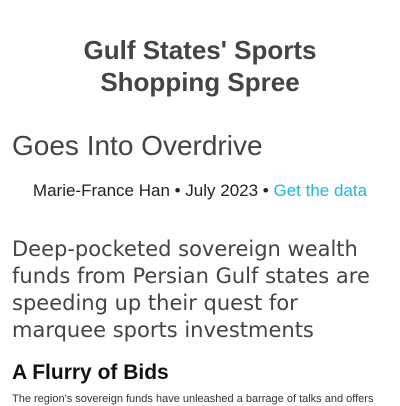  I want to click on data-link: Get the data, so click(320, 190).